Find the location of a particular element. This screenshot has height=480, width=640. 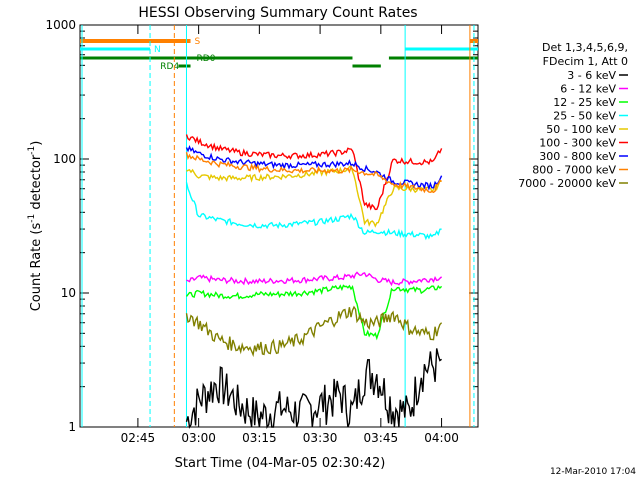

x-axis-label: Start Time (04-Mar-05 02:30:42) is located at coordinates (280, 463).